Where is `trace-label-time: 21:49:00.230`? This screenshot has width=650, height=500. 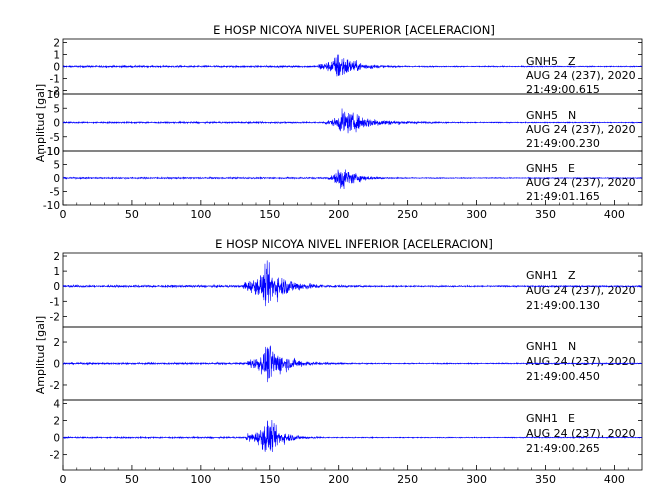 trace-label-time: 21:49:00.230 is located at coordinates (563, 143).